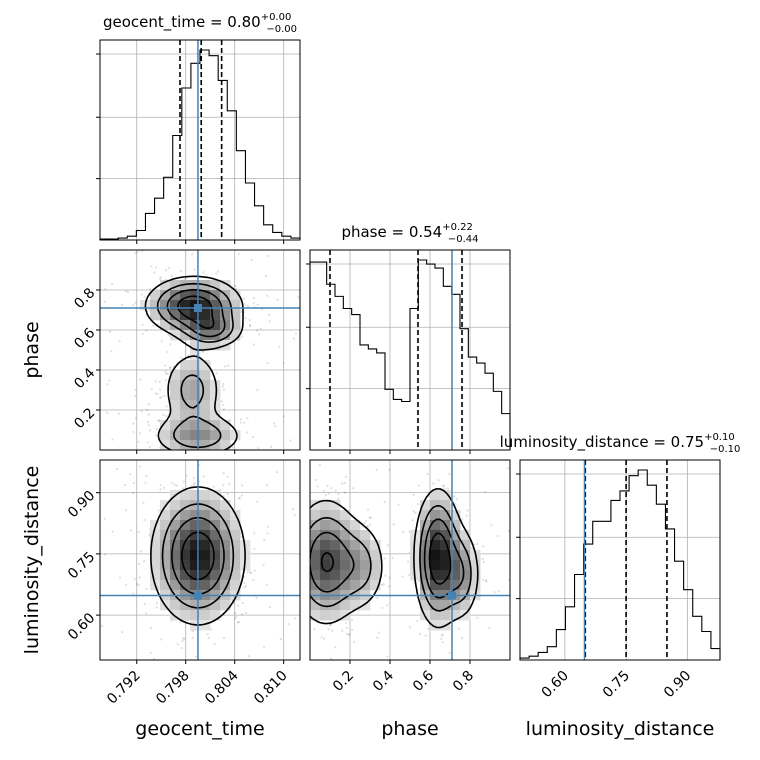 Image resolution: width=760 pixels, height=760 pixels. I want to click on x-axis-label-luminosity_distance: luminosity_distance, so click(620, 729).